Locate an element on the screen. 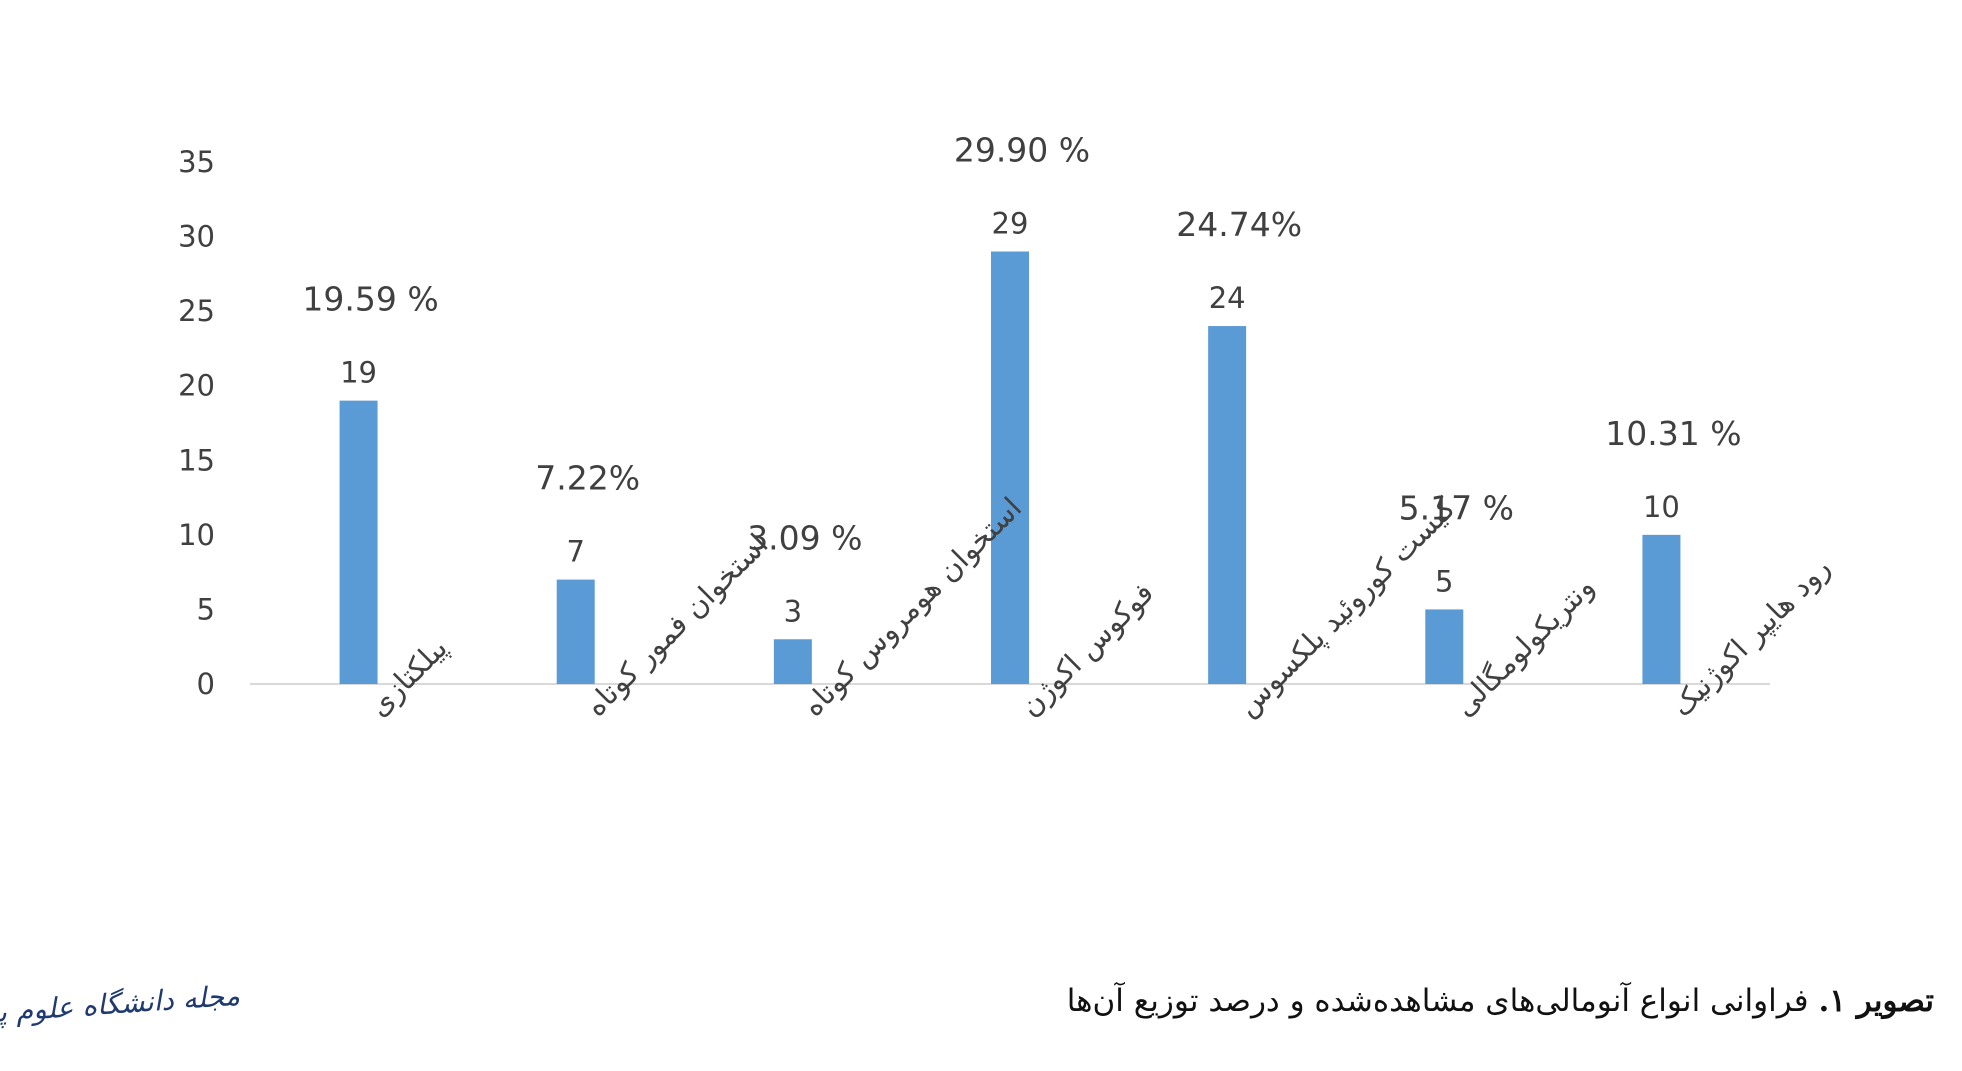 The image size is (1962, 1071). bar-value-label: 5 is located at coordinates (1444, 581).